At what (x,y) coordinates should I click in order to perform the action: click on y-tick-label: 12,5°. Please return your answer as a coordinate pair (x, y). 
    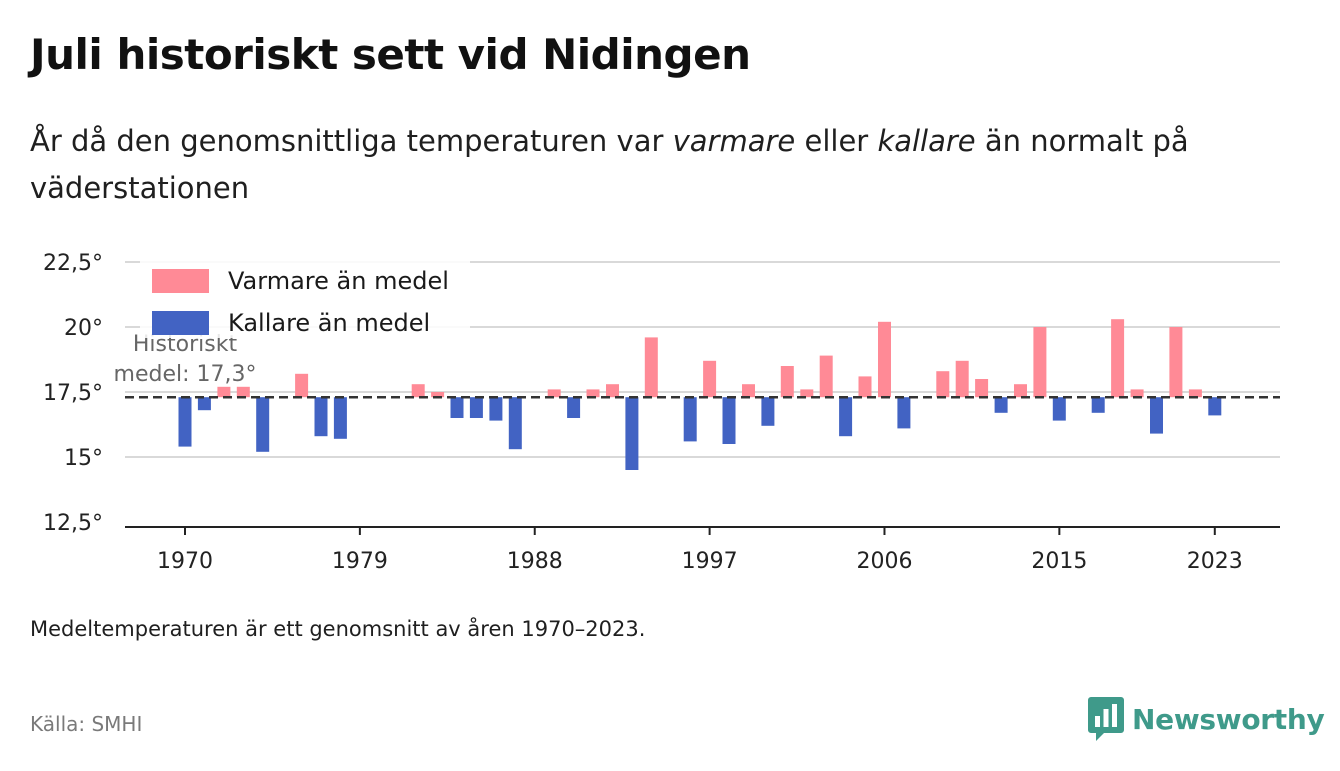
    Looking at the image, I should click on (73, 523).